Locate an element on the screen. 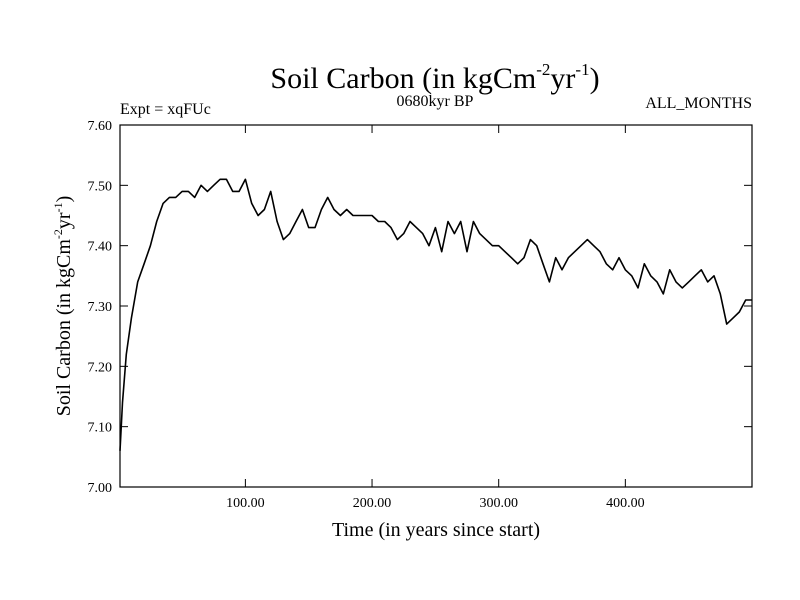  y-axis-label: Soil Carbon (in kgCm-2yr-1) is located at coordinates (63, 306).